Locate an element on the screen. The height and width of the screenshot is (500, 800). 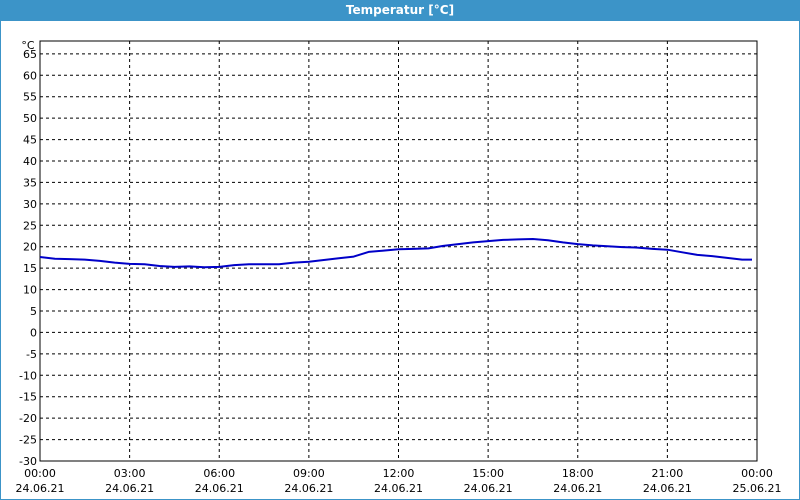
x-tick-time-label: 15:00 is located at coordinates (488, 473).